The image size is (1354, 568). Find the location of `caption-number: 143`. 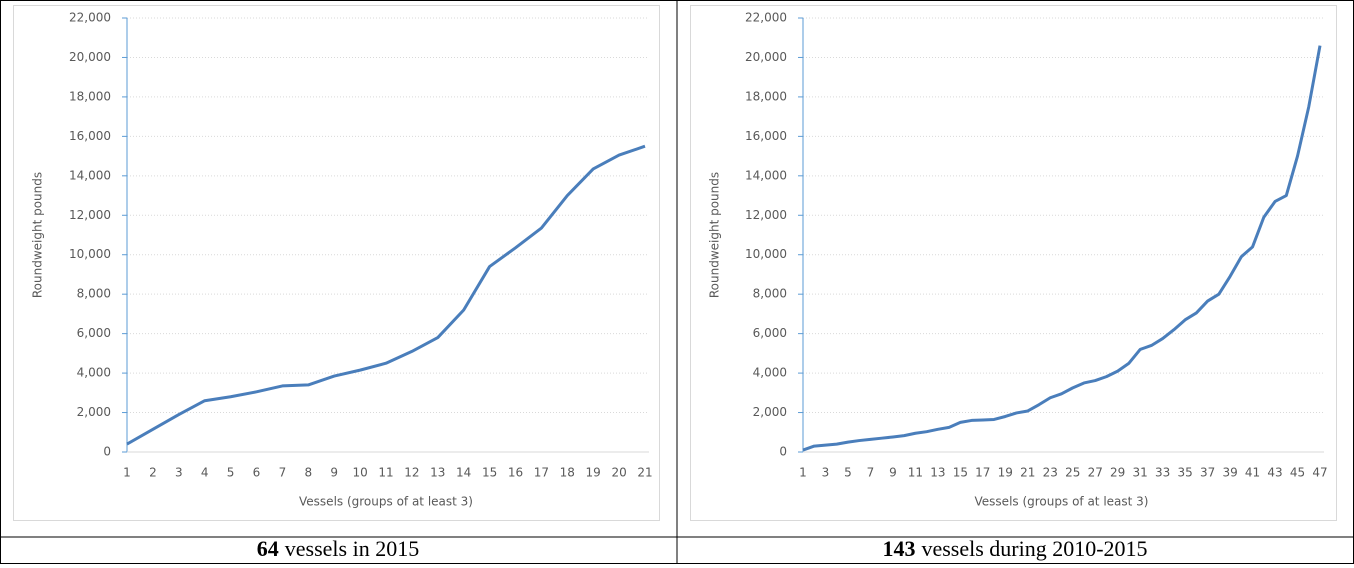

caption-number: 143 is located at coordinates (898, 548).